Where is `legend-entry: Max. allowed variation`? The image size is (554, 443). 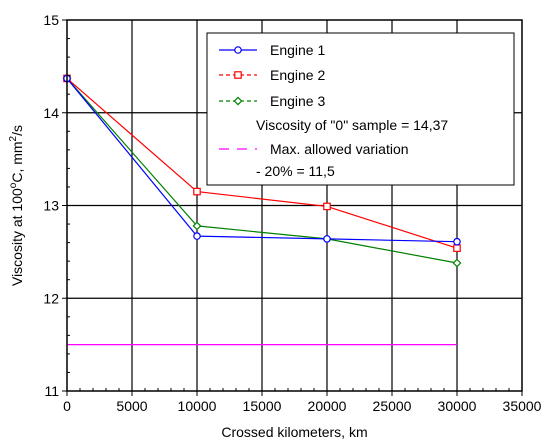
legend-entry: Max. allowed variation is located at coordinates (314, 149).